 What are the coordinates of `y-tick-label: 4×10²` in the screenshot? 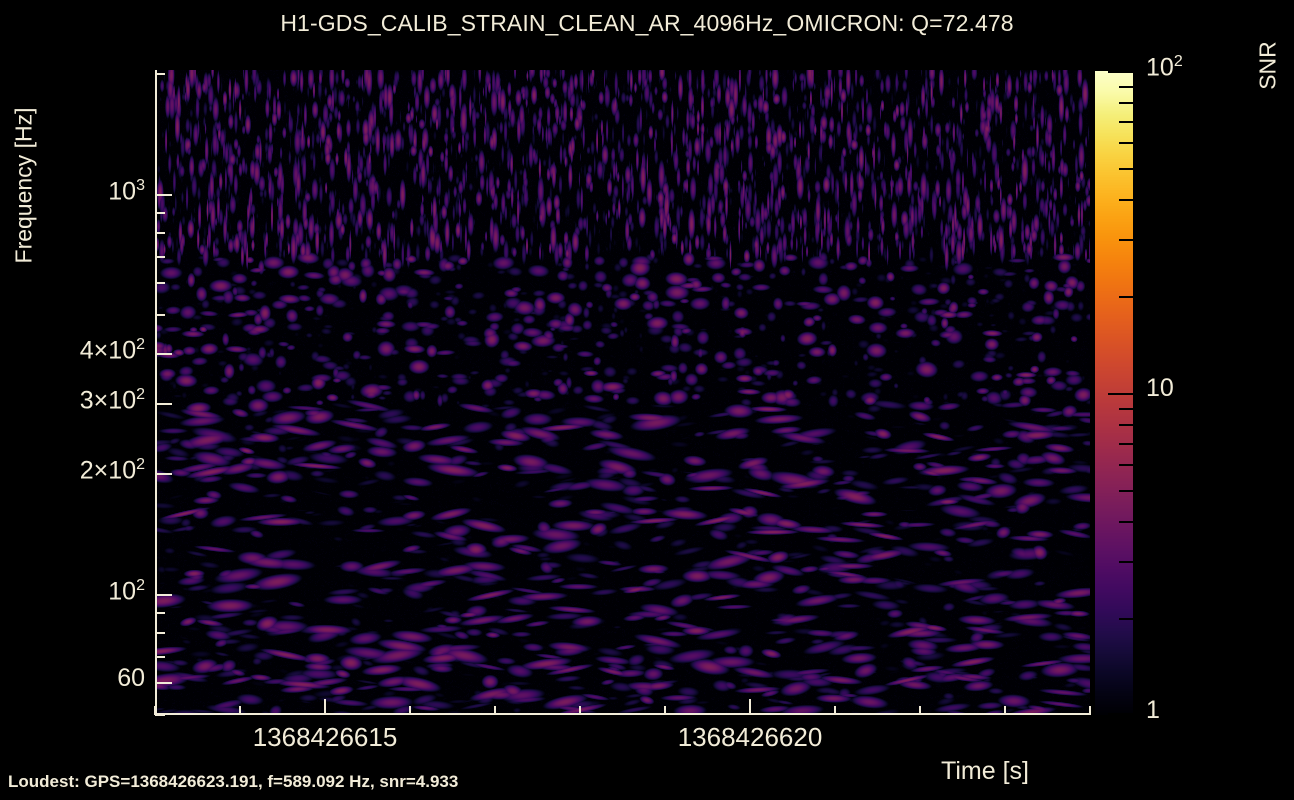 It's located at (112, 350).